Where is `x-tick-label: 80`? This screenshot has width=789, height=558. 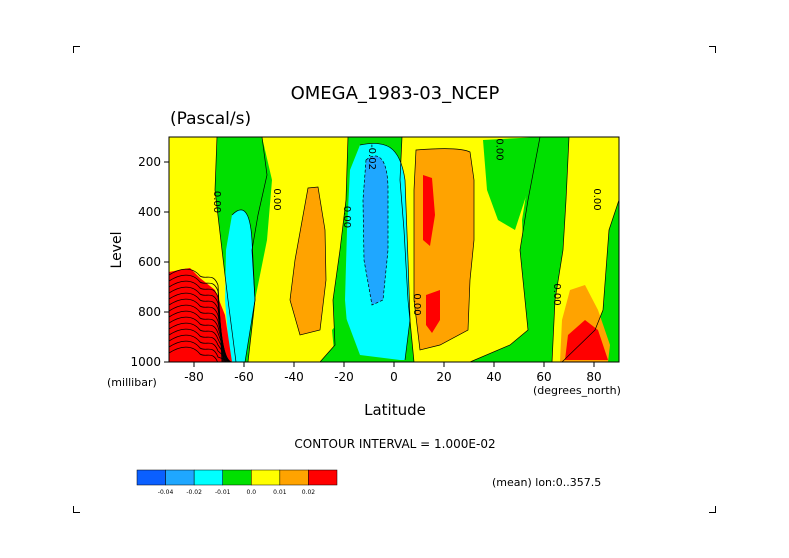 x-tick-label: 80 is located at coordinates (593, 377).